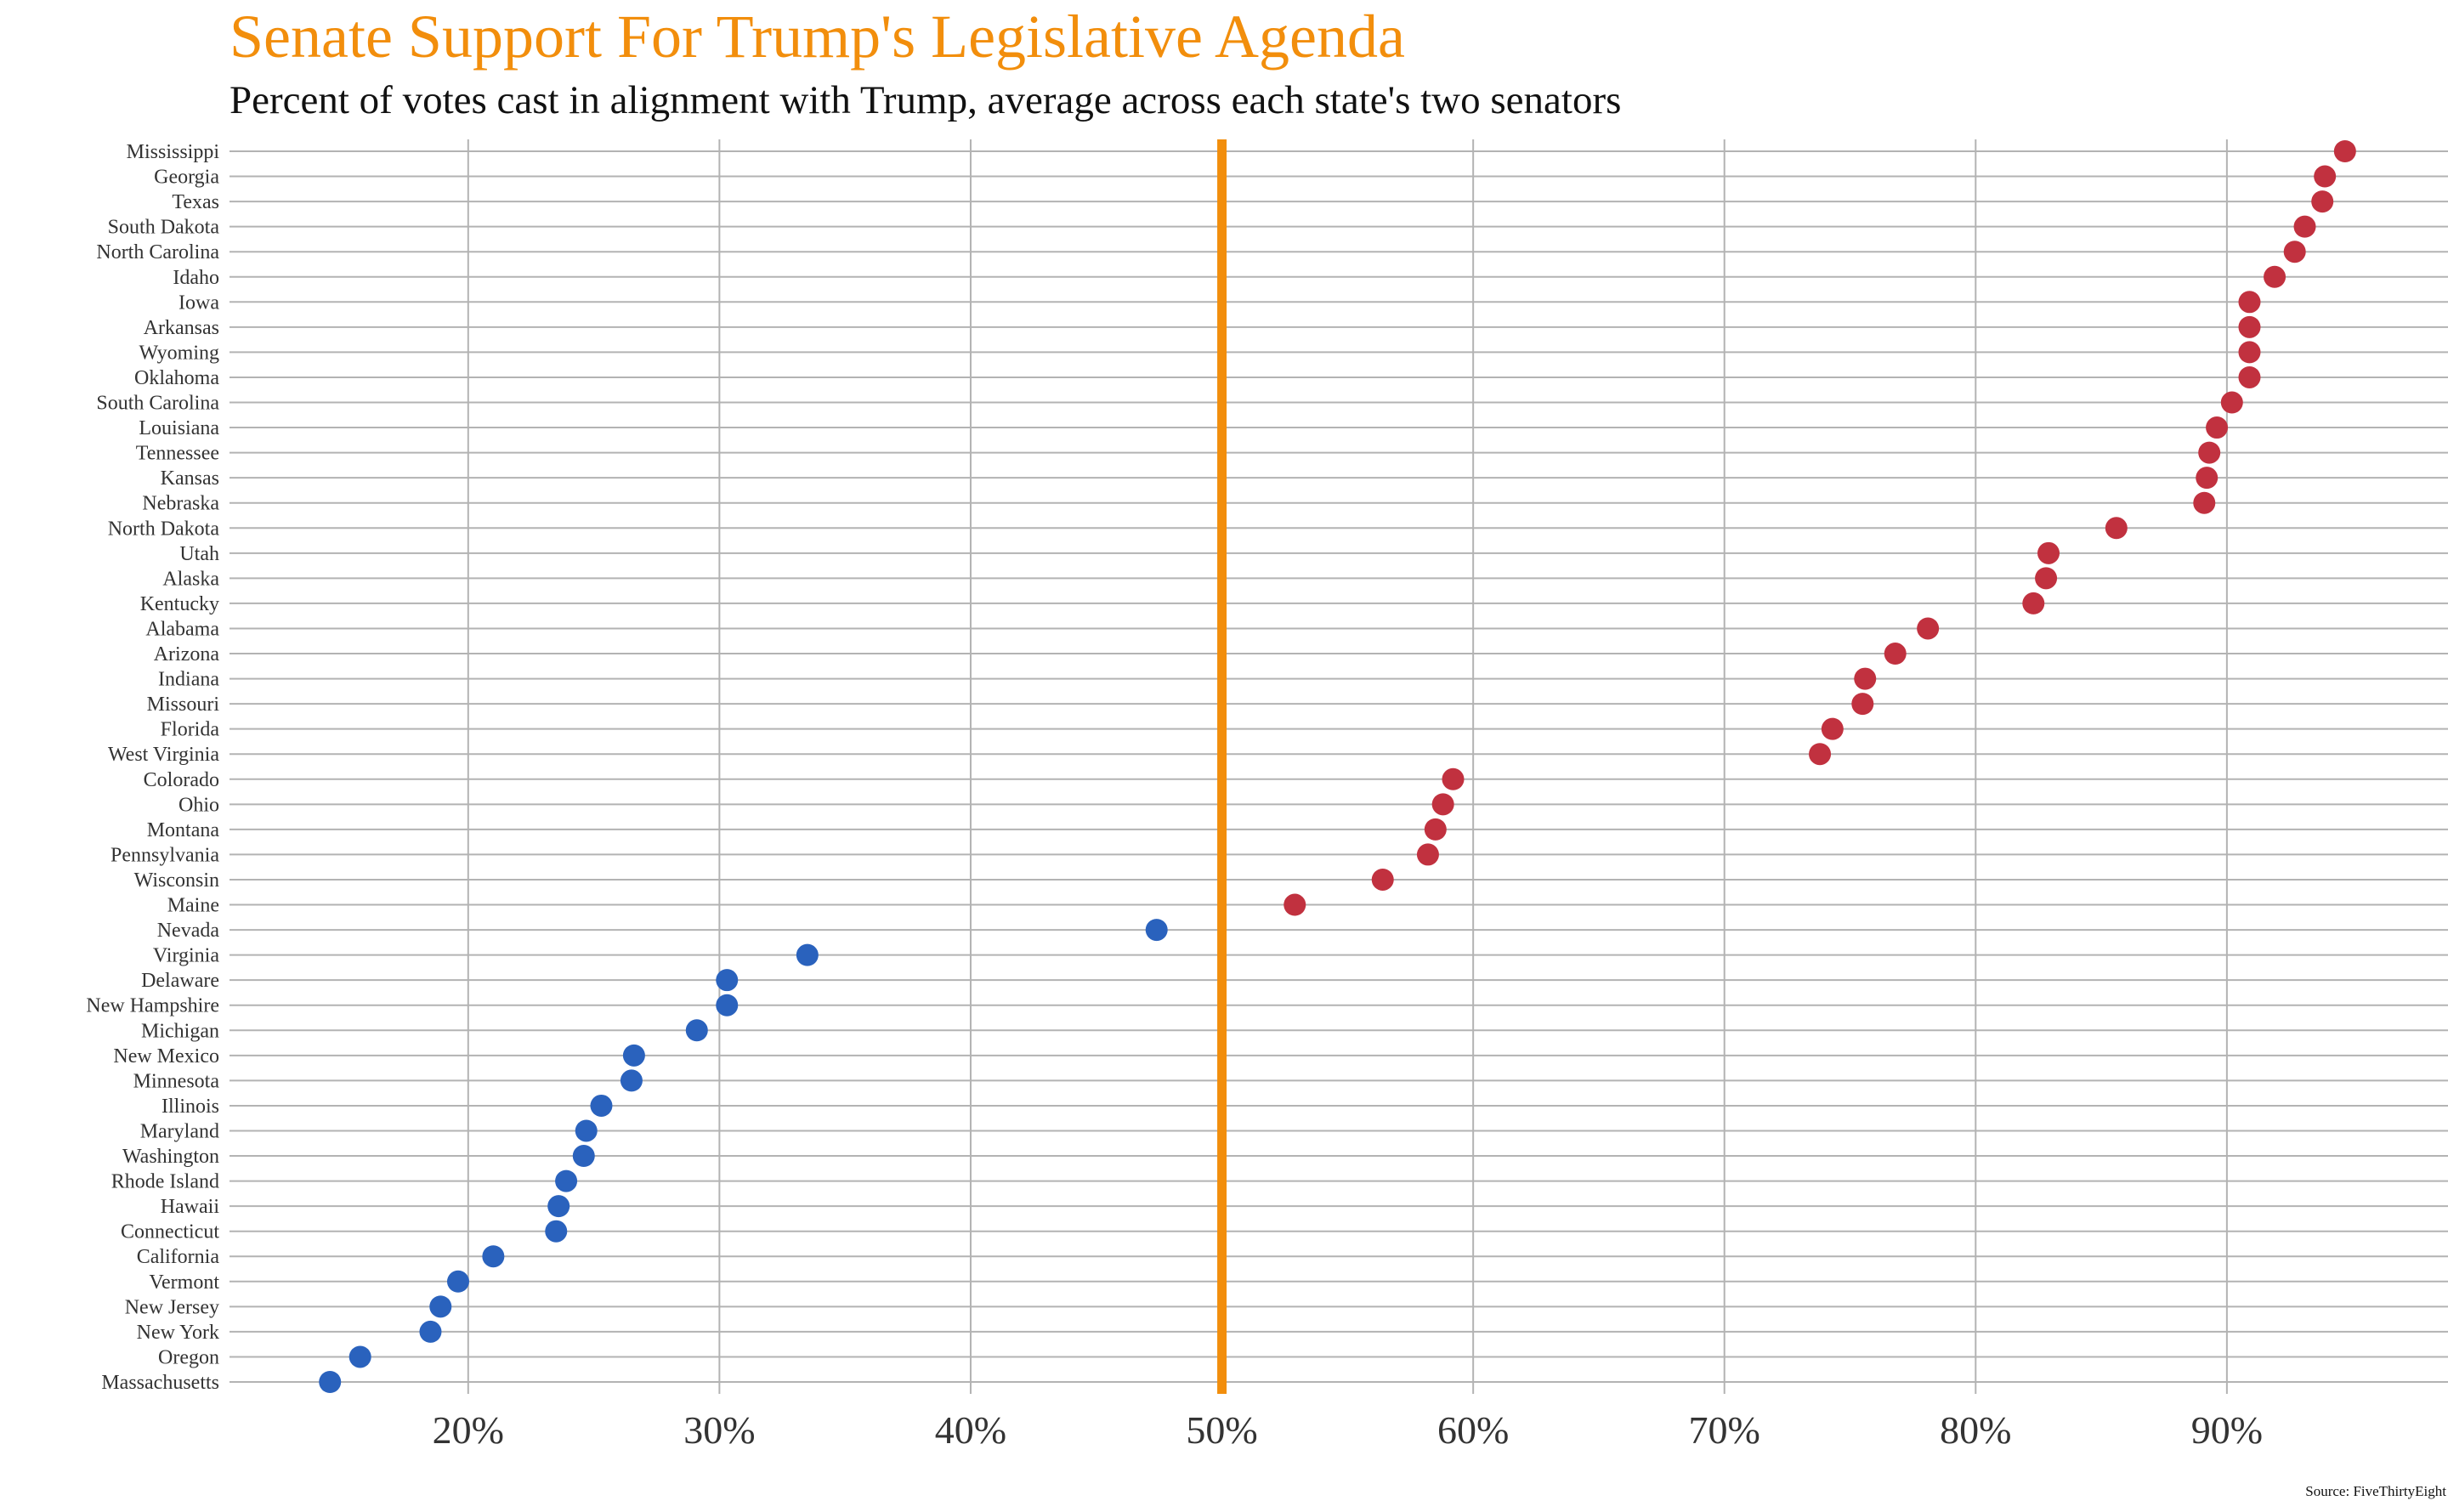 This screenshot has height=1512, width=2448. What do you see at coordinates (166, 1056) in the screenshot?
I see `y-tick-label: New Mexico` at bounding box center [166, 1056].